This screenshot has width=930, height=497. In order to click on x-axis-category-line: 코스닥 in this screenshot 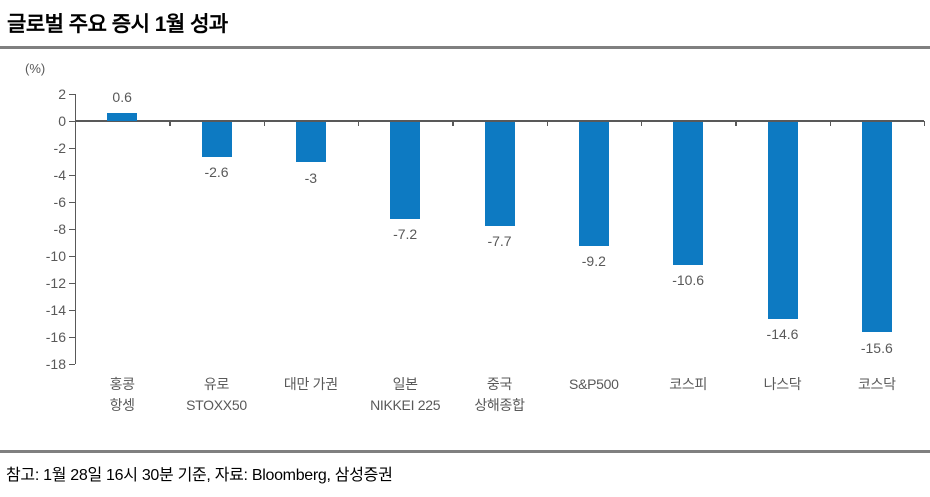, I will do `click(876, 384)`.